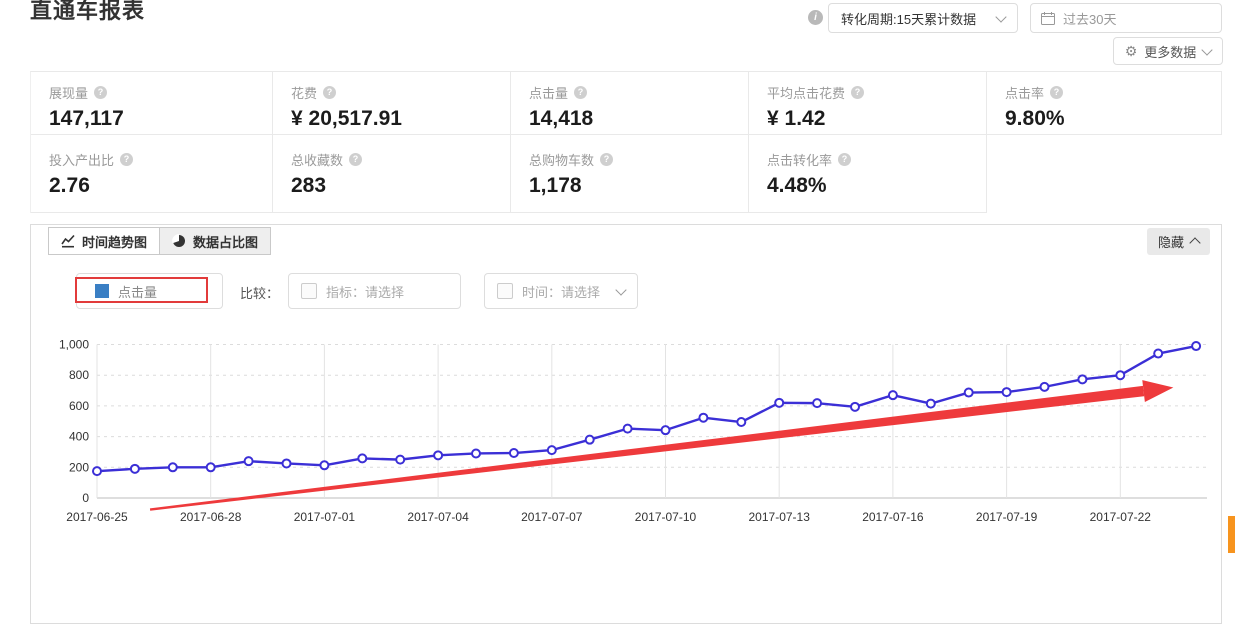 This screenshot has height=624, width=1235. Describe the element at coordinates (562, 160) in the screenshot. I see `stat-label: 总购物车数` at that location.